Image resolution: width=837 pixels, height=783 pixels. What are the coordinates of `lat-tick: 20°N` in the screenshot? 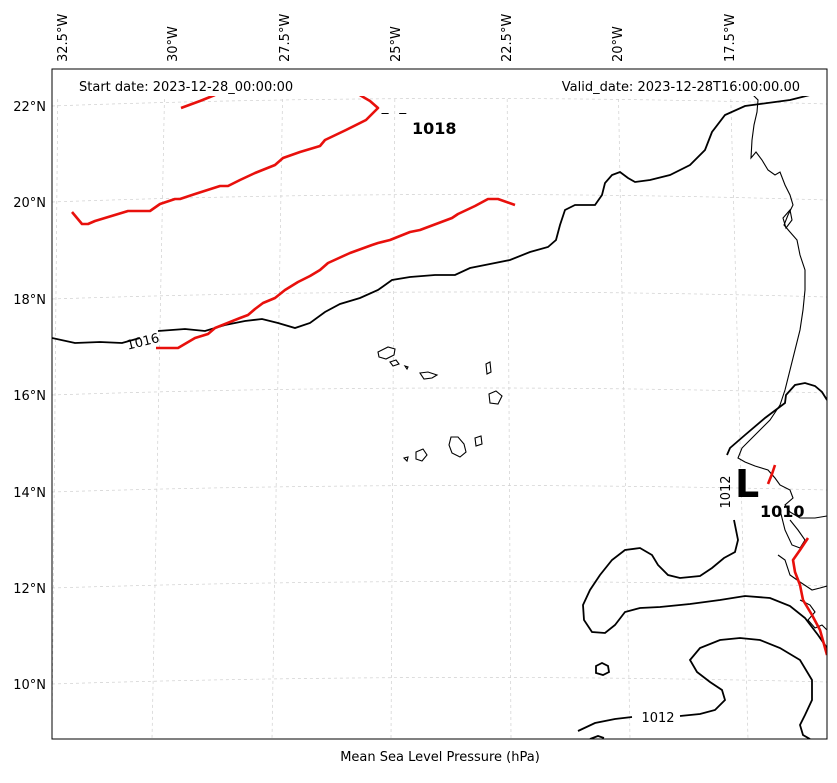 It's located at (29, 203).